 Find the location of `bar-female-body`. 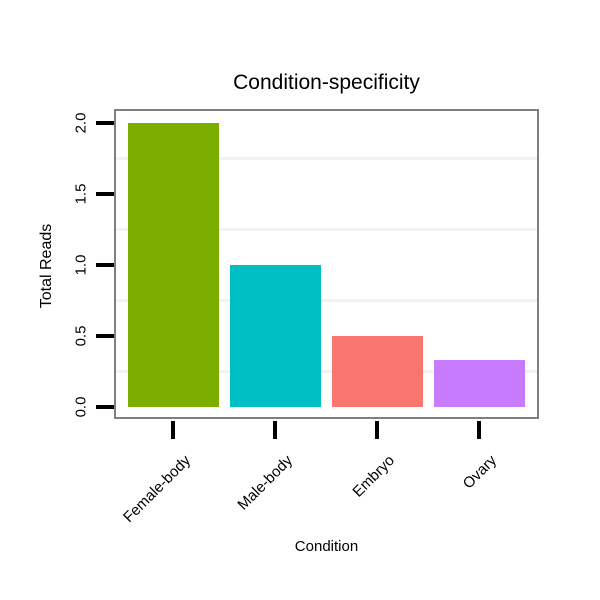

bar-female-body is located at coordinates (173, 264).